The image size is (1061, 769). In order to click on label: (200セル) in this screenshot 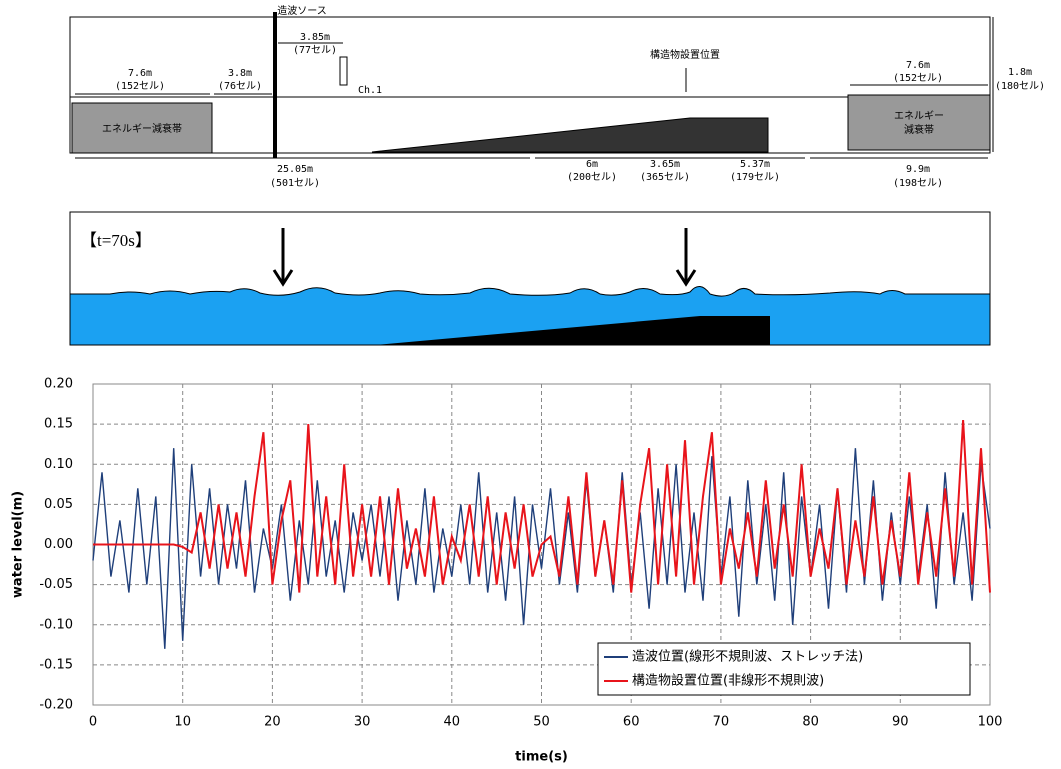, I will do `click(592, 177)`.